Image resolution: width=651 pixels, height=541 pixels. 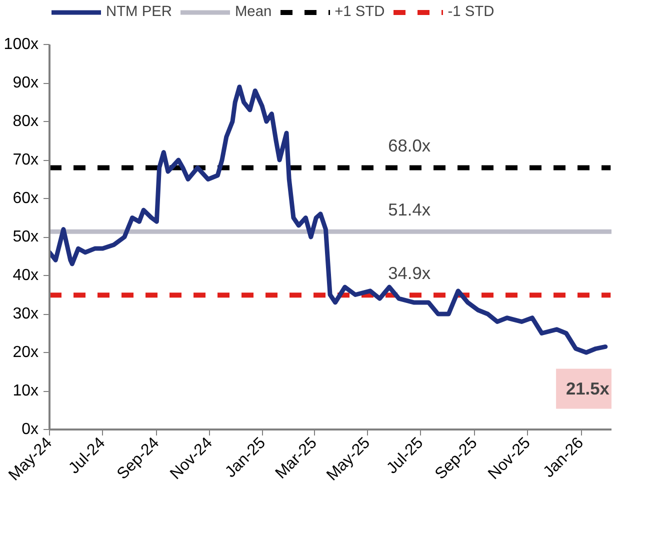 What do you see at coordinates (471, 12) in the screenshot?
I see `legend-label: -1 STD` at bounding box center [471, 12].